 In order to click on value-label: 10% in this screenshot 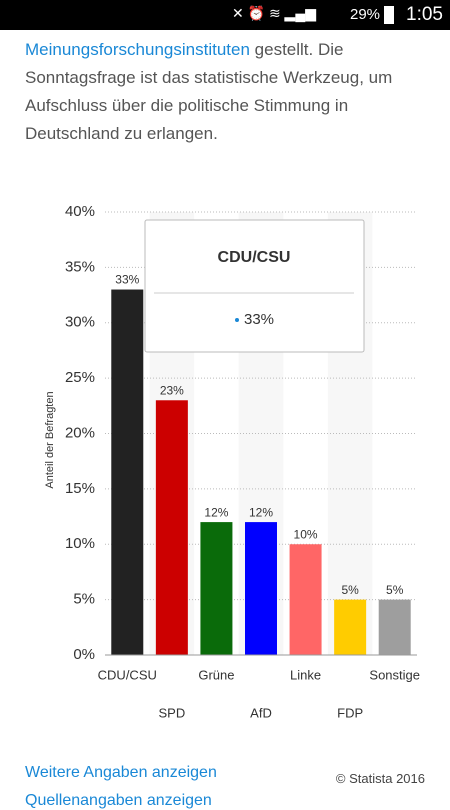, I will do `click(306, 534)`.